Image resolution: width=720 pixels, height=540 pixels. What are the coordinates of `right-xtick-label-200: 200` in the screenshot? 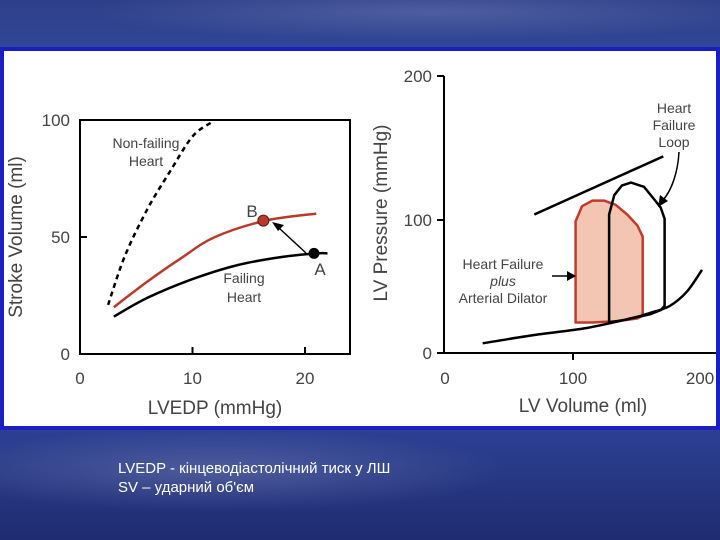 It's located at (700, 378).